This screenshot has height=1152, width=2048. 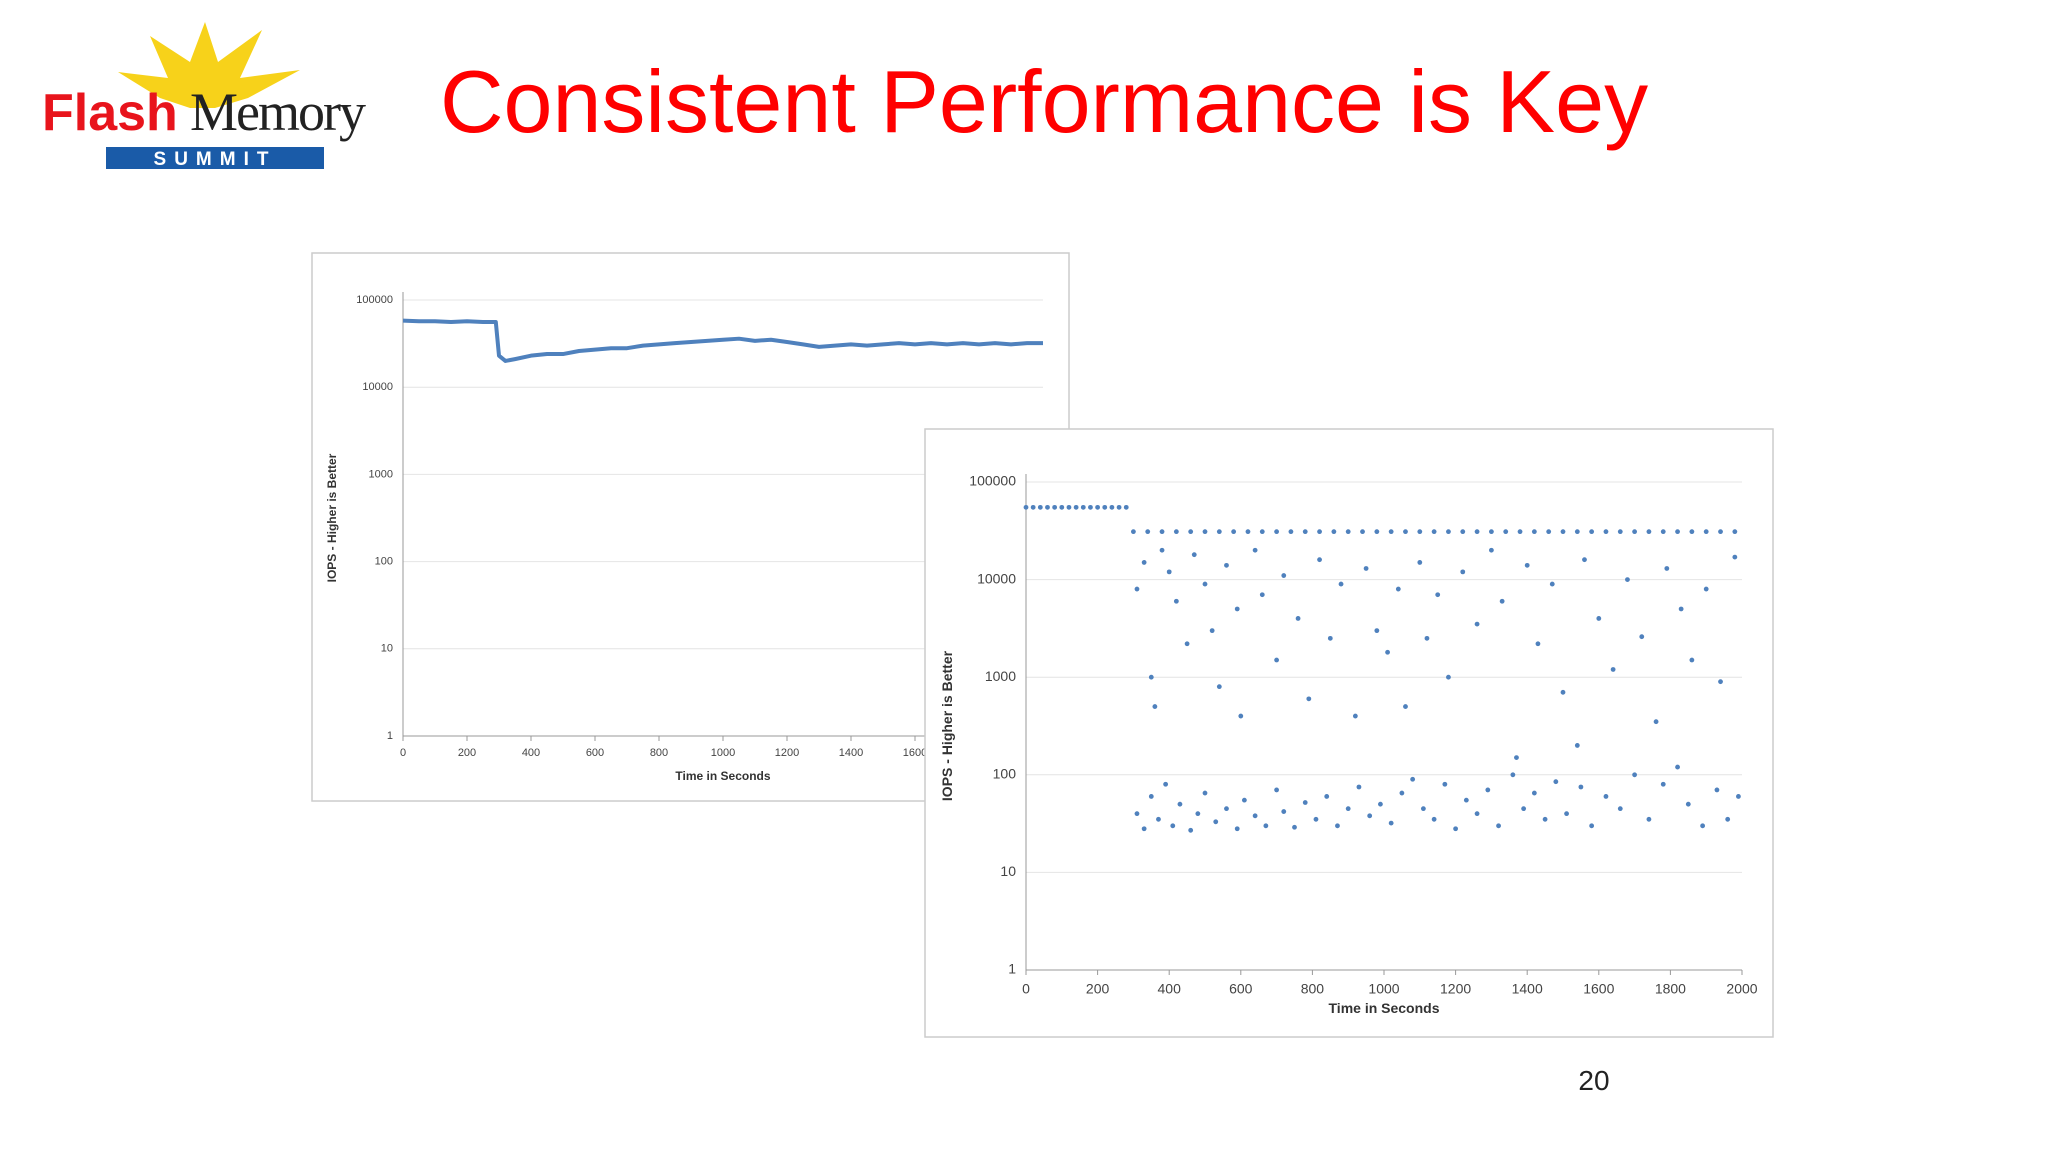 I want to click on x-tick-label: 800, so click(x=1313, y=989).